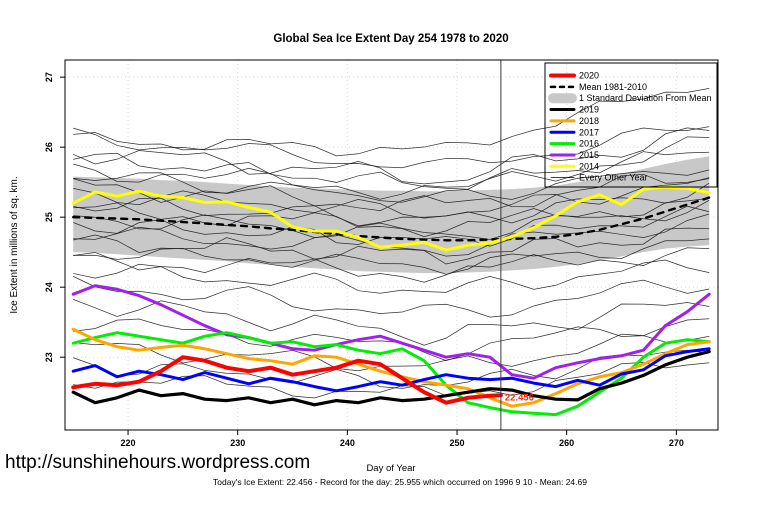  Describe the element at coordinates (237, 443) in the screenshot. I see `x-tick-label: 230` at that location.